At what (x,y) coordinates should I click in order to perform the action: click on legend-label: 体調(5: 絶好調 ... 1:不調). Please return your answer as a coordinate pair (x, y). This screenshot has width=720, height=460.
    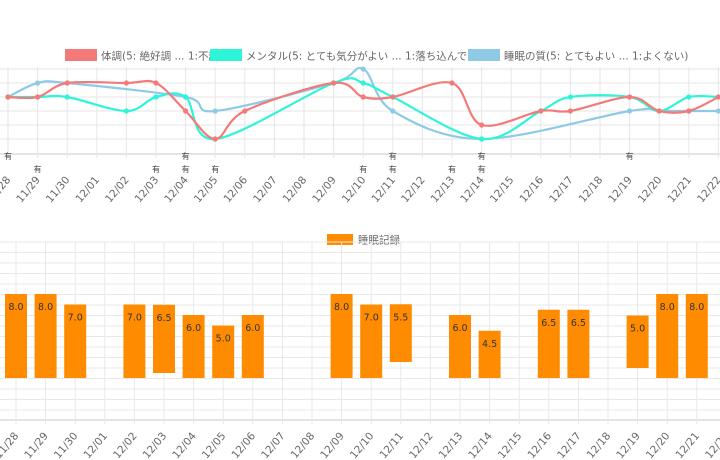
    Looking at the image, I should click on (162, 56).